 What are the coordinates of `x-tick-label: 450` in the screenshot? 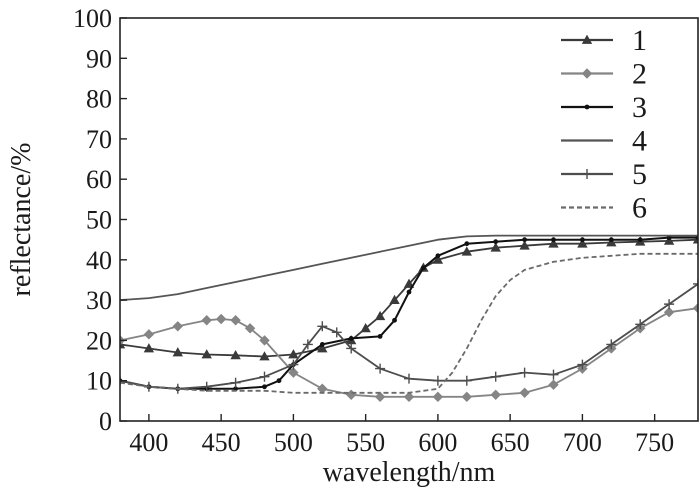 It's located at (221, 442).